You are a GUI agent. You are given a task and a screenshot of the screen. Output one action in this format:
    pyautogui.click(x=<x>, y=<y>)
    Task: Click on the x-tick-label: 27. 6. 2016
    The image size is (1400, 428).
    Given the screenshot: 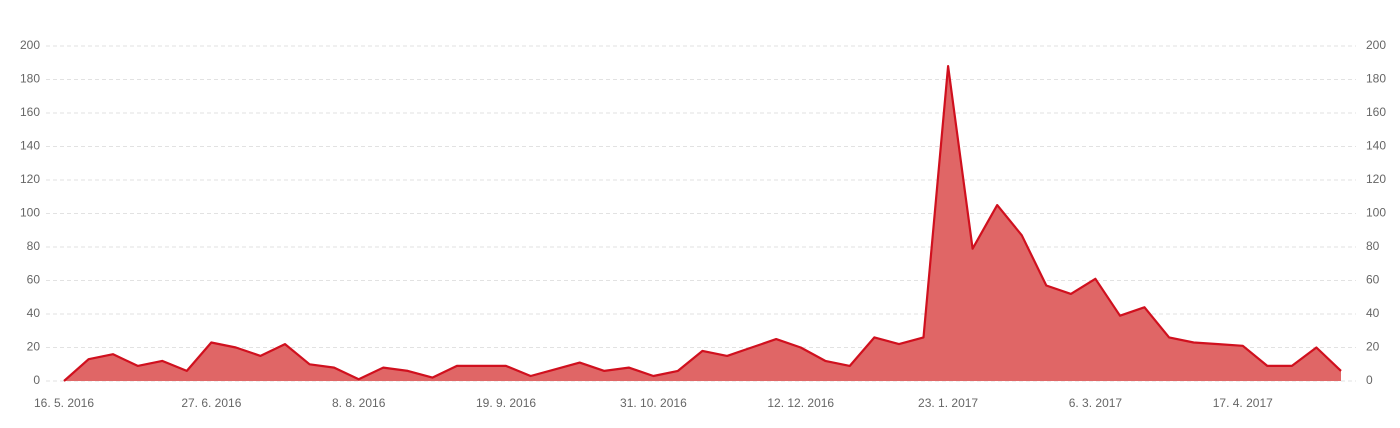 What is the action you would take?
    pyautogui.click(x=211, y=403)
    